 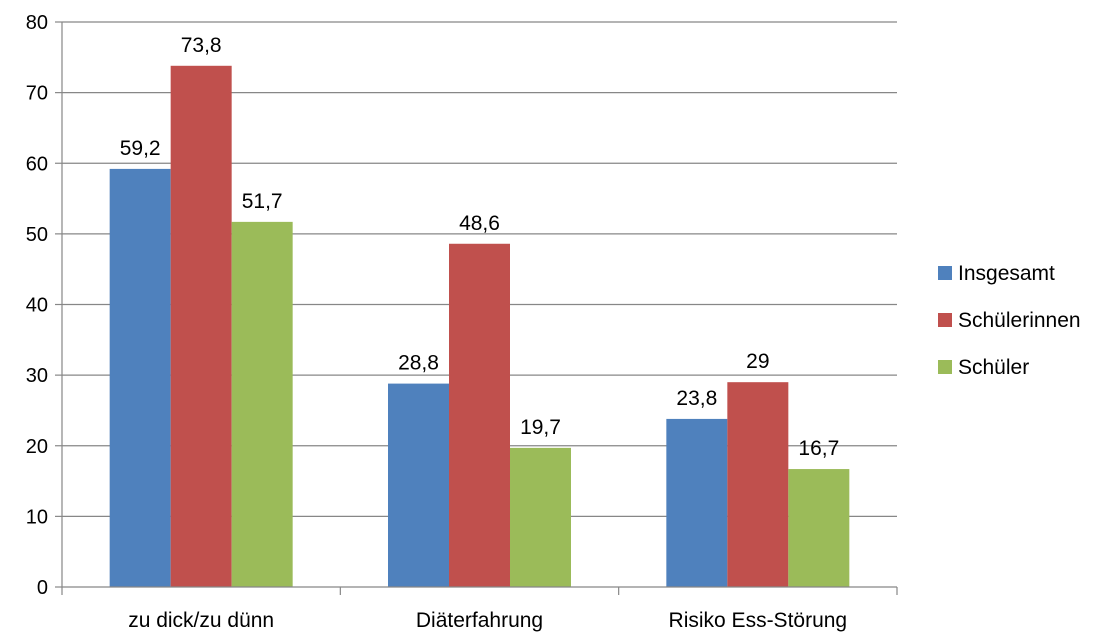 I want to click on legend-label: Schülerinnen, so click(x=1019, y=320).